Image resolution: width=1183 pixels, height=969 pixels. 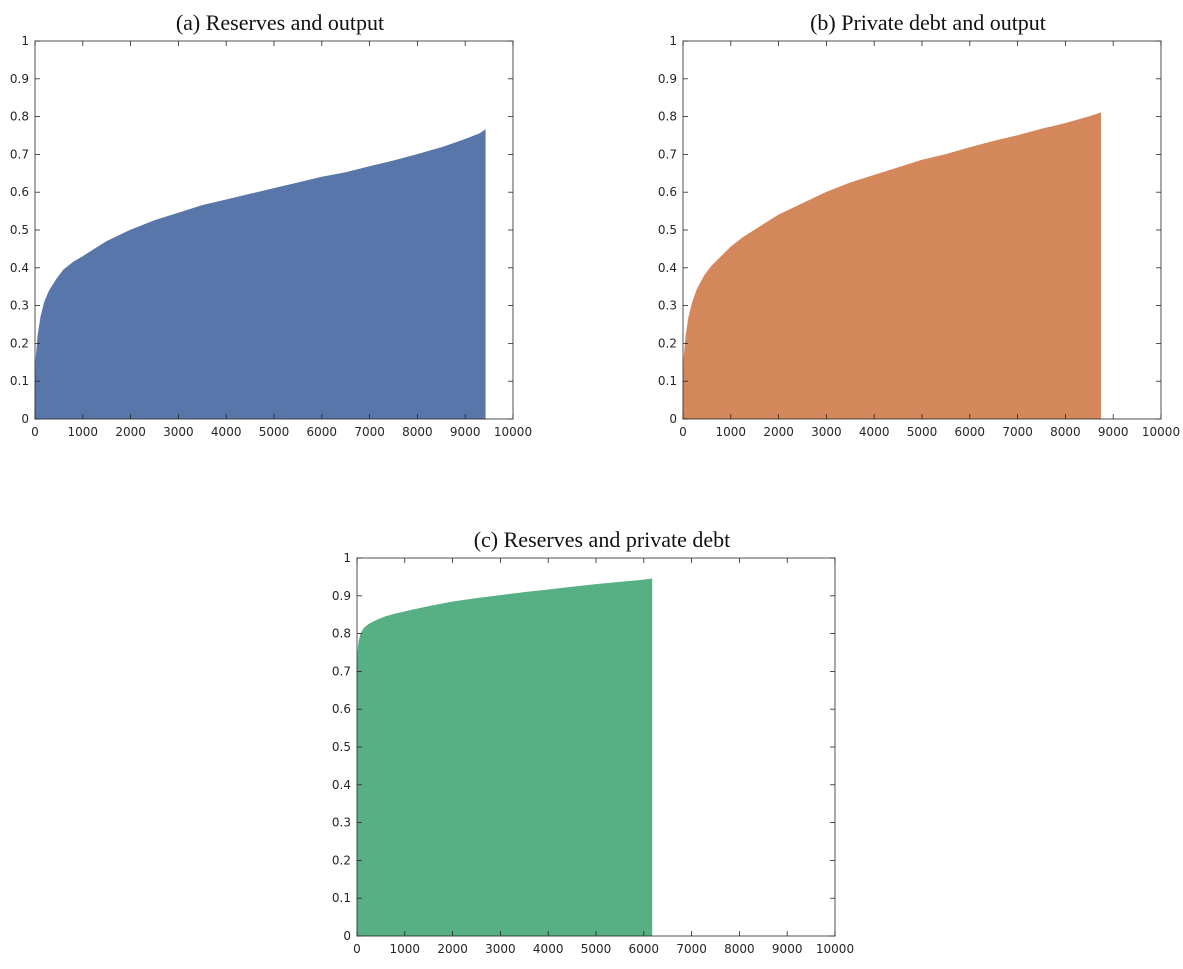 What do you see at coordinates (928, 22) in the screenshot?
I see `chart-title: (b) Private debt and output` at bounding box center [928, 22].